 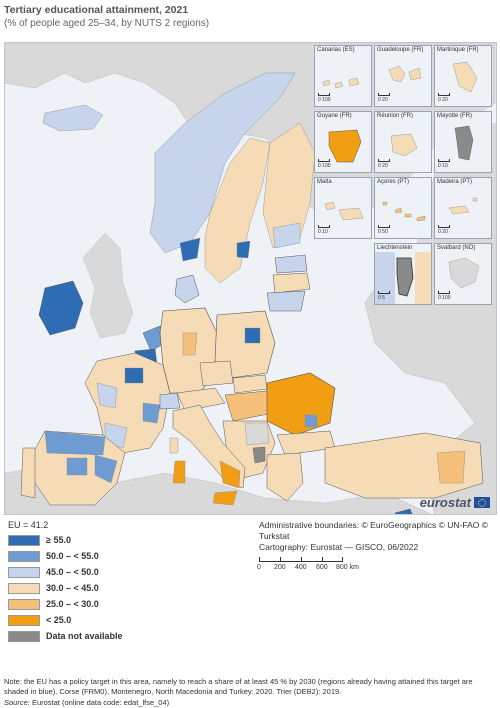 I want to click on inset-liechtenstein: Liechtenstein 0 5, so click(x=403, y=274).